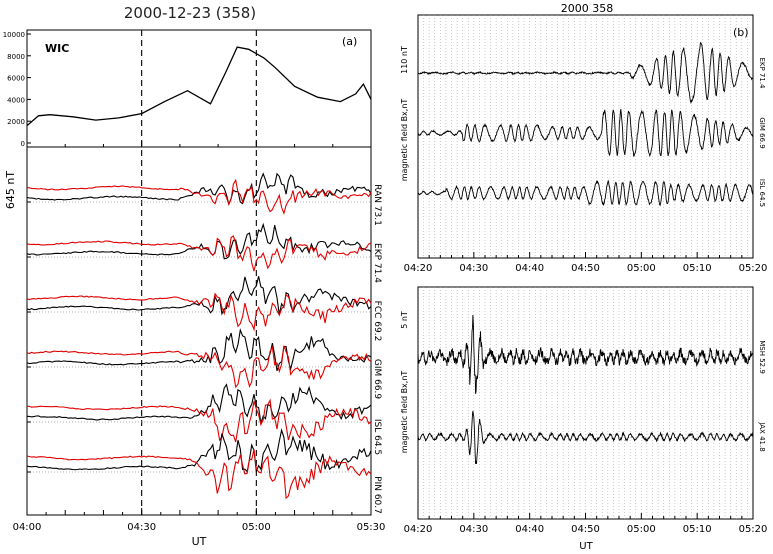 This screenshot has height=554, width=773. I want to click on panel-a-top-xticks, so click(199, 144).